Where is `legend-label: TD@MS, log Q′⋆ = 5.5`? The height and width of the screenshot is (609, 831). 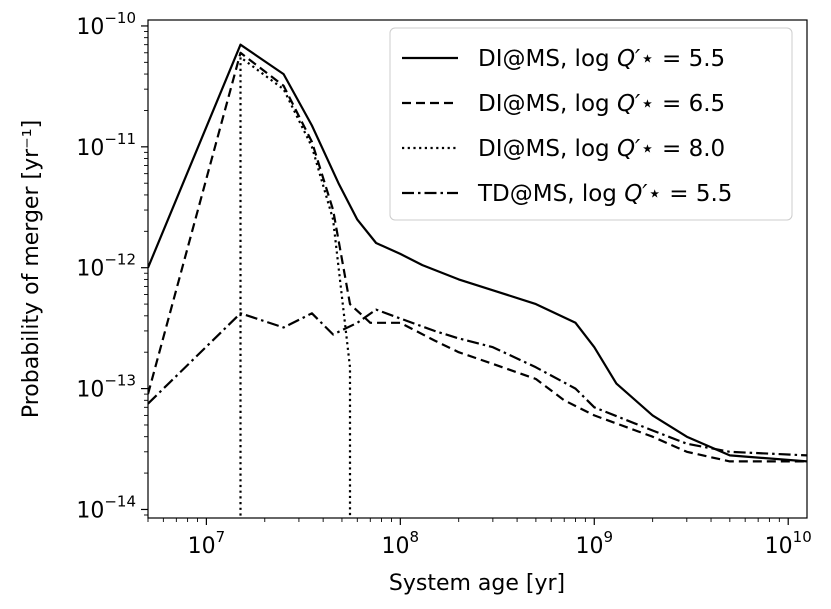
legend-label: TD@MS, log Q′⋆ = 5.5 is located at coordinates (604, 194).